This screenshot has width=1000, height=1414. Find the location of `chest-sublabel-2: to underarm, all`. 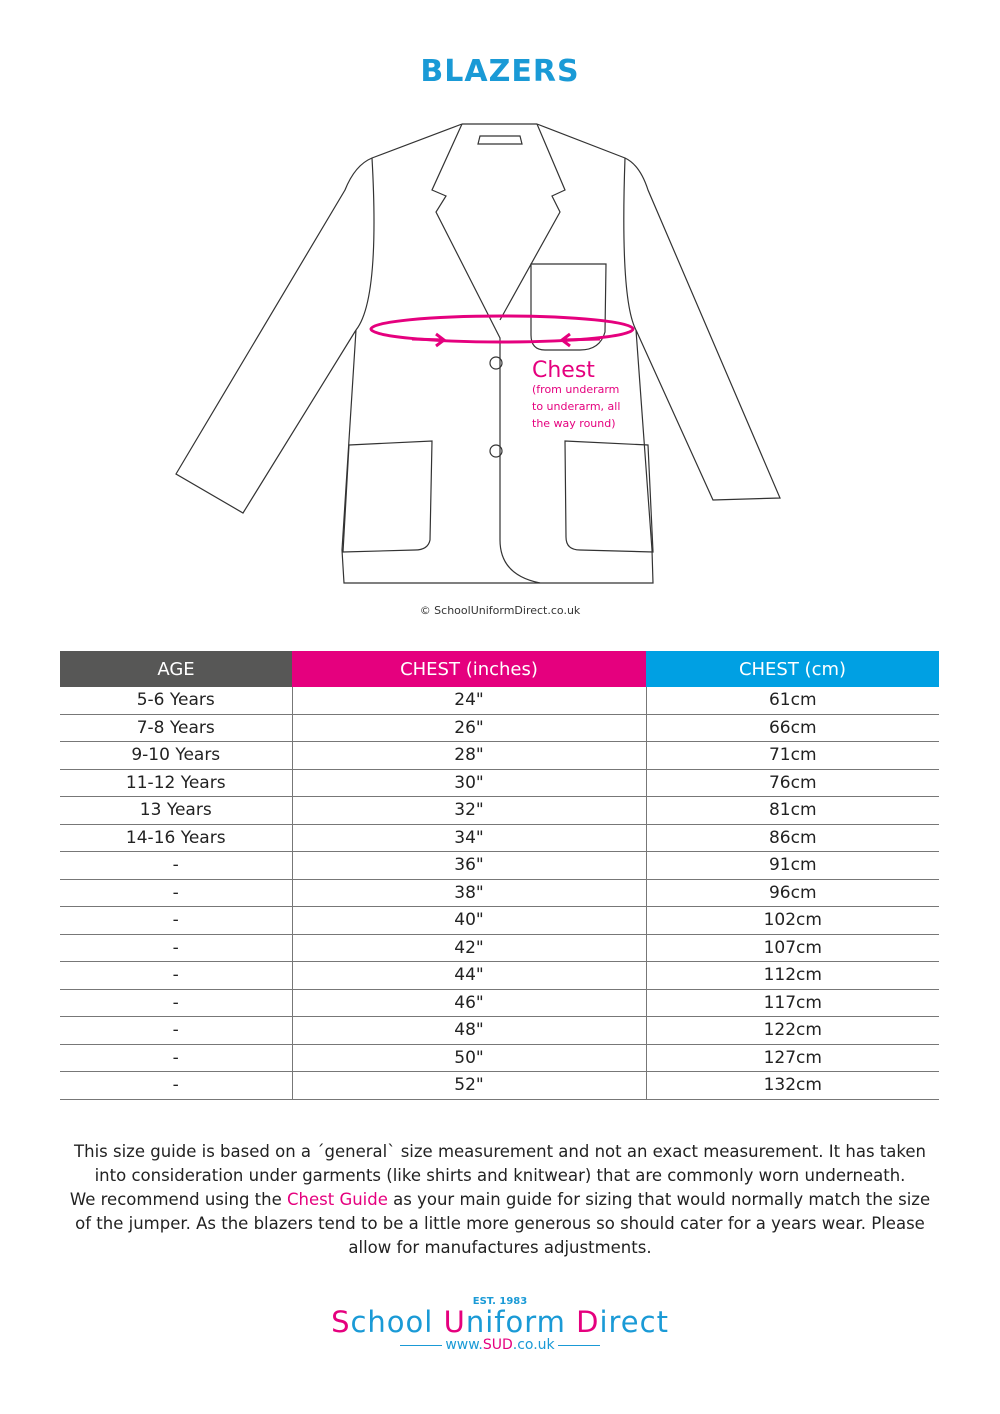

chest-sublabel-2: to underarm, all is located at coordinates (576, 406).